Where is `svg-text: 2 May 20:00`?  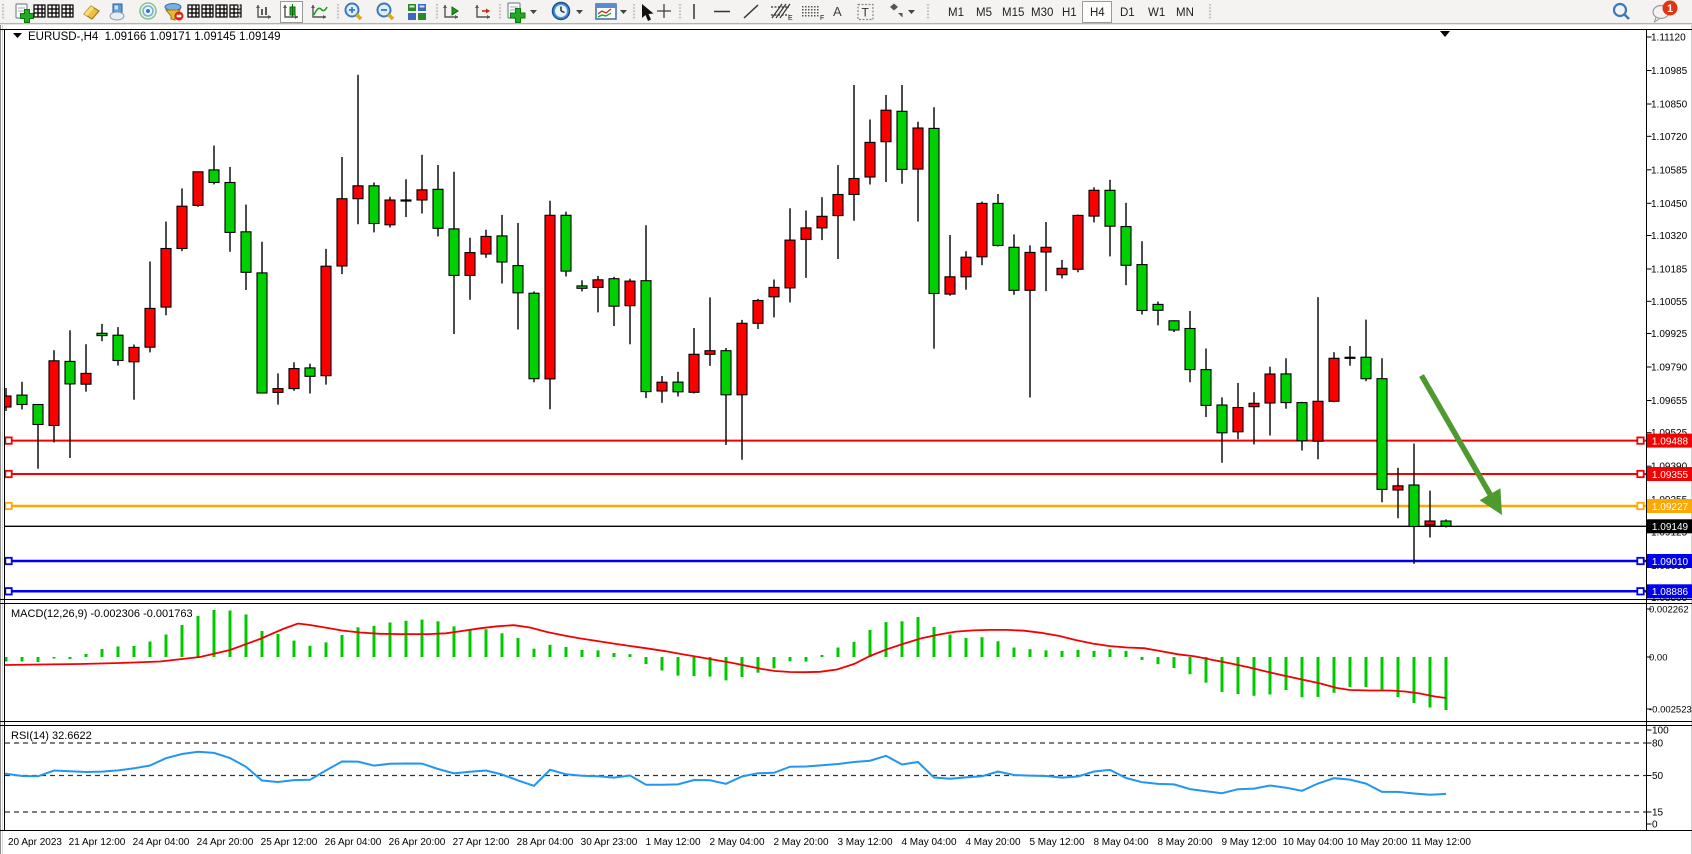
svg-text: 2 May 20:00 is located at coordinates (800, 842).